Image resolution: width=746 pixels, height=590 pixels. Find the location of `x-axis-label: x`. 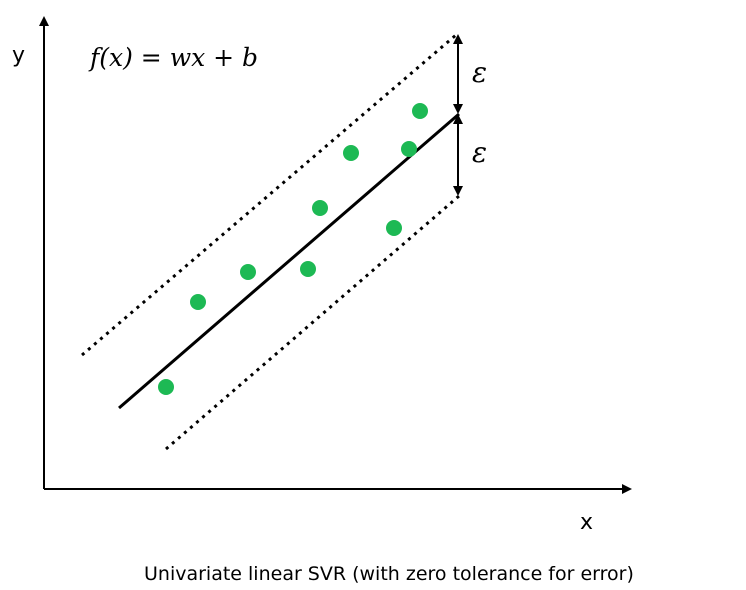

x-axis-label: x is located at coordinates (586, 522).